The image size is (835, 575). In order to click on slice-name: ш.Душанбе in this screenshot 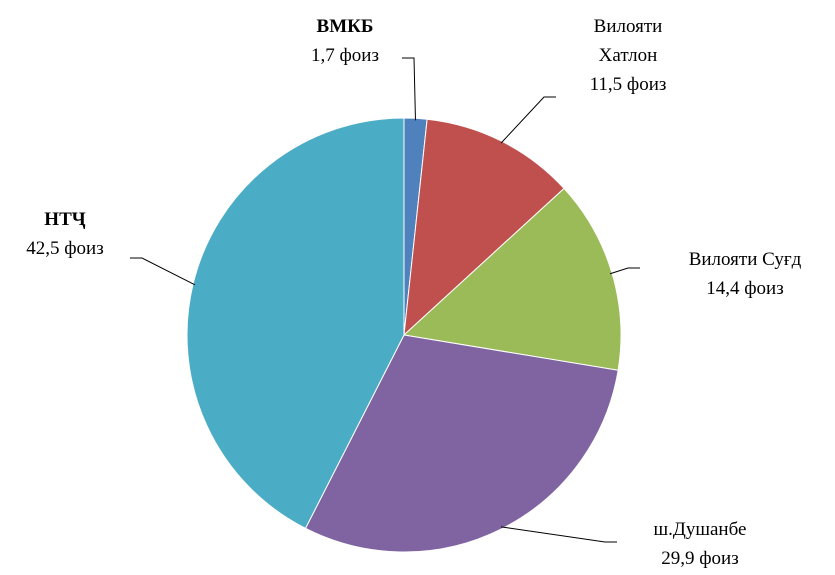, I will do `click(700, 529)`.